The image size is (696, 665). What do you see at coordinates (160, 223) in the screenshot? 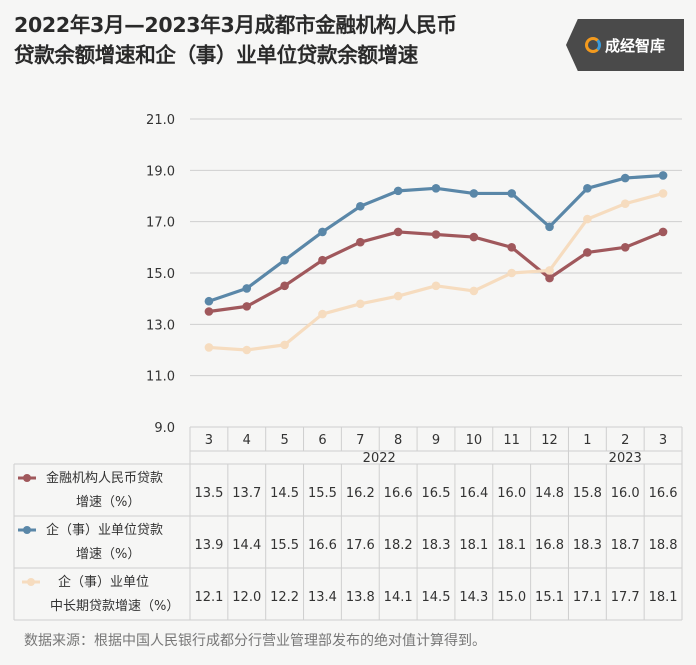
I see `y-tick-label-4: 17.0` at bounding box center [160, 223].